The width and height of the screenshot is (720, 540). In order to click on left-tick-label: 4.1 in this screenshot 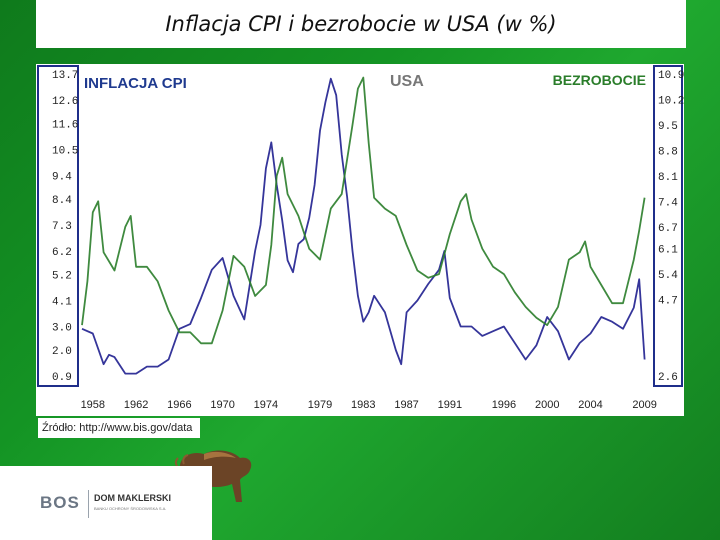, I will do `click(62, 303)`.